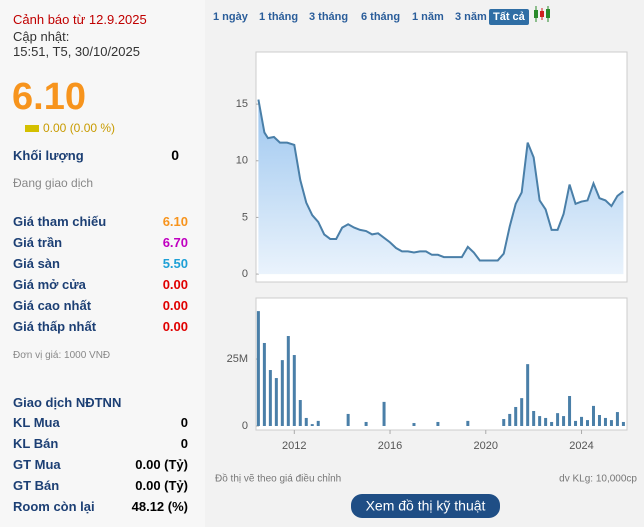 This screenshot has height=527, width=644. Describe the element at coordinates (36, 422) in the screenshot. I see `row-label: KL Mua` at that location.